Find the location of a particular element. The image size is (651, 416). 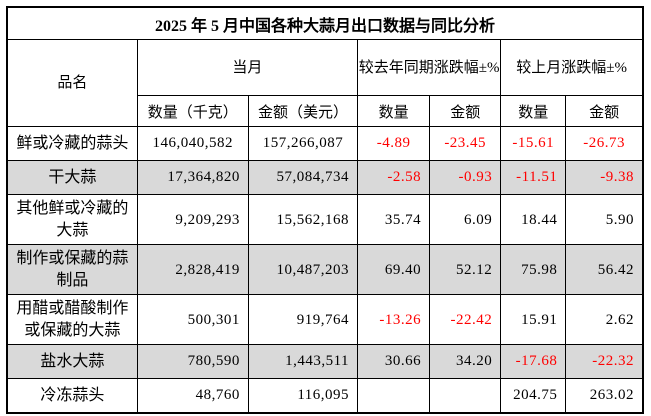

table-row: 冷冻蒜头 48,760 116,095 204.75 263.02 is located at coordinates (325, 396).